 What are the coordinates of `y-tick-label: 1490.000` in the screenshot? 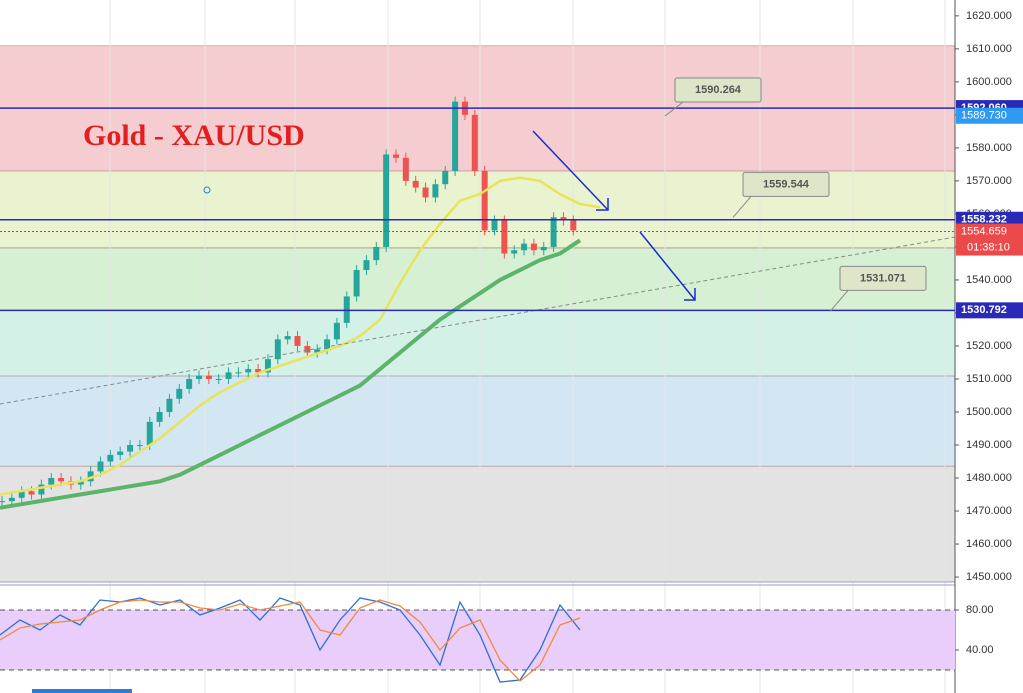 It's located at (989, 445).